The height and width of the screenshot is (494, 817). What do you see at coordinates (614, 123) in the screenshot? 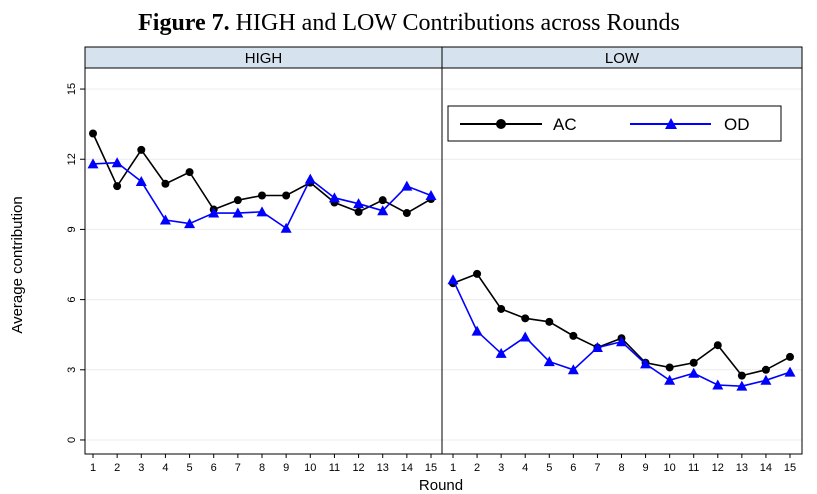
I see `legend: AC OD` at bounding box center [614, 123].